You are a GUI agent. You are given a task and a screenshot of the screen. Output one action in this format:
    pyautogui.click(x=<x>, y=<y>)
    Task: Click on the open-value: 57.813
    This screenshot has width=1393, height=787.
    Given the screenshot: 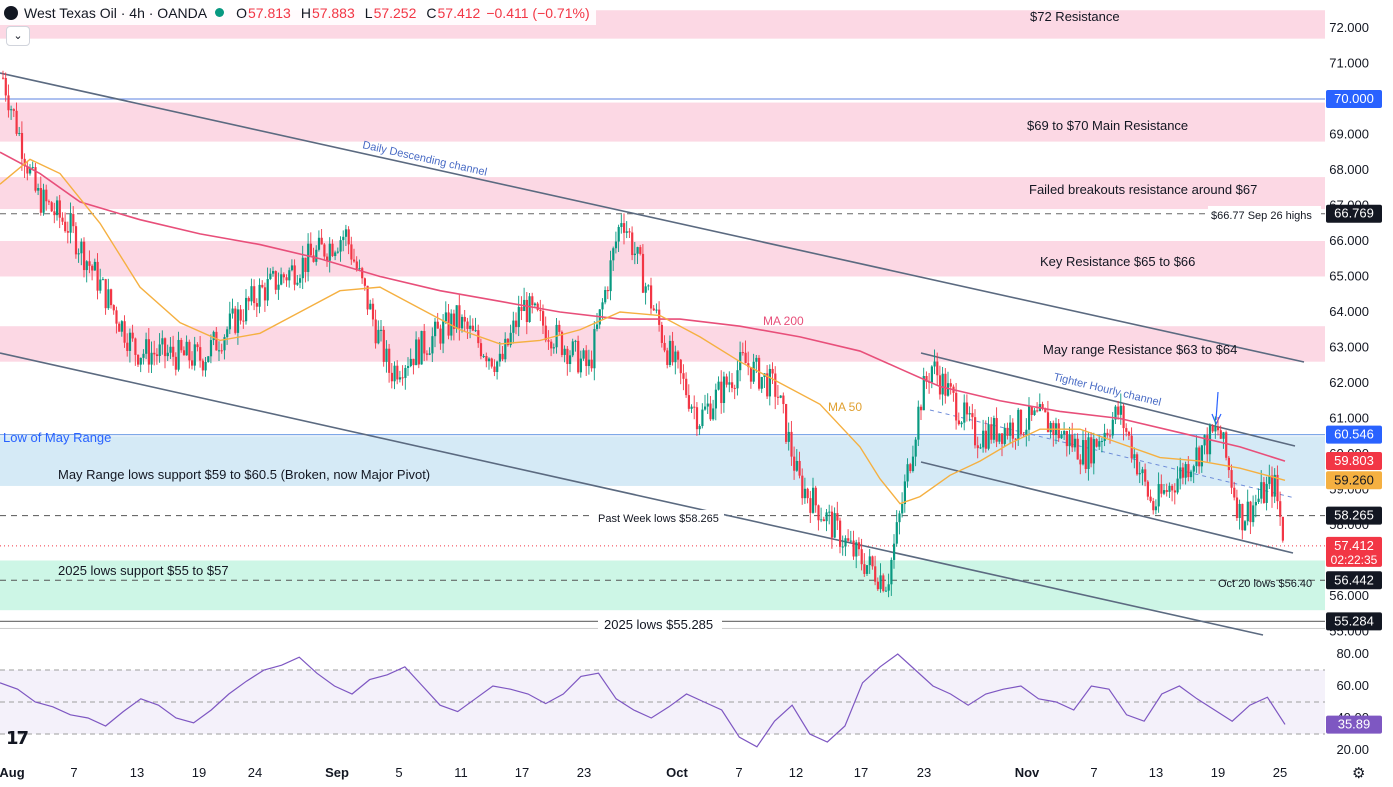 What is the action you would take?
    pyautogui.click(x=269, y=12)
    